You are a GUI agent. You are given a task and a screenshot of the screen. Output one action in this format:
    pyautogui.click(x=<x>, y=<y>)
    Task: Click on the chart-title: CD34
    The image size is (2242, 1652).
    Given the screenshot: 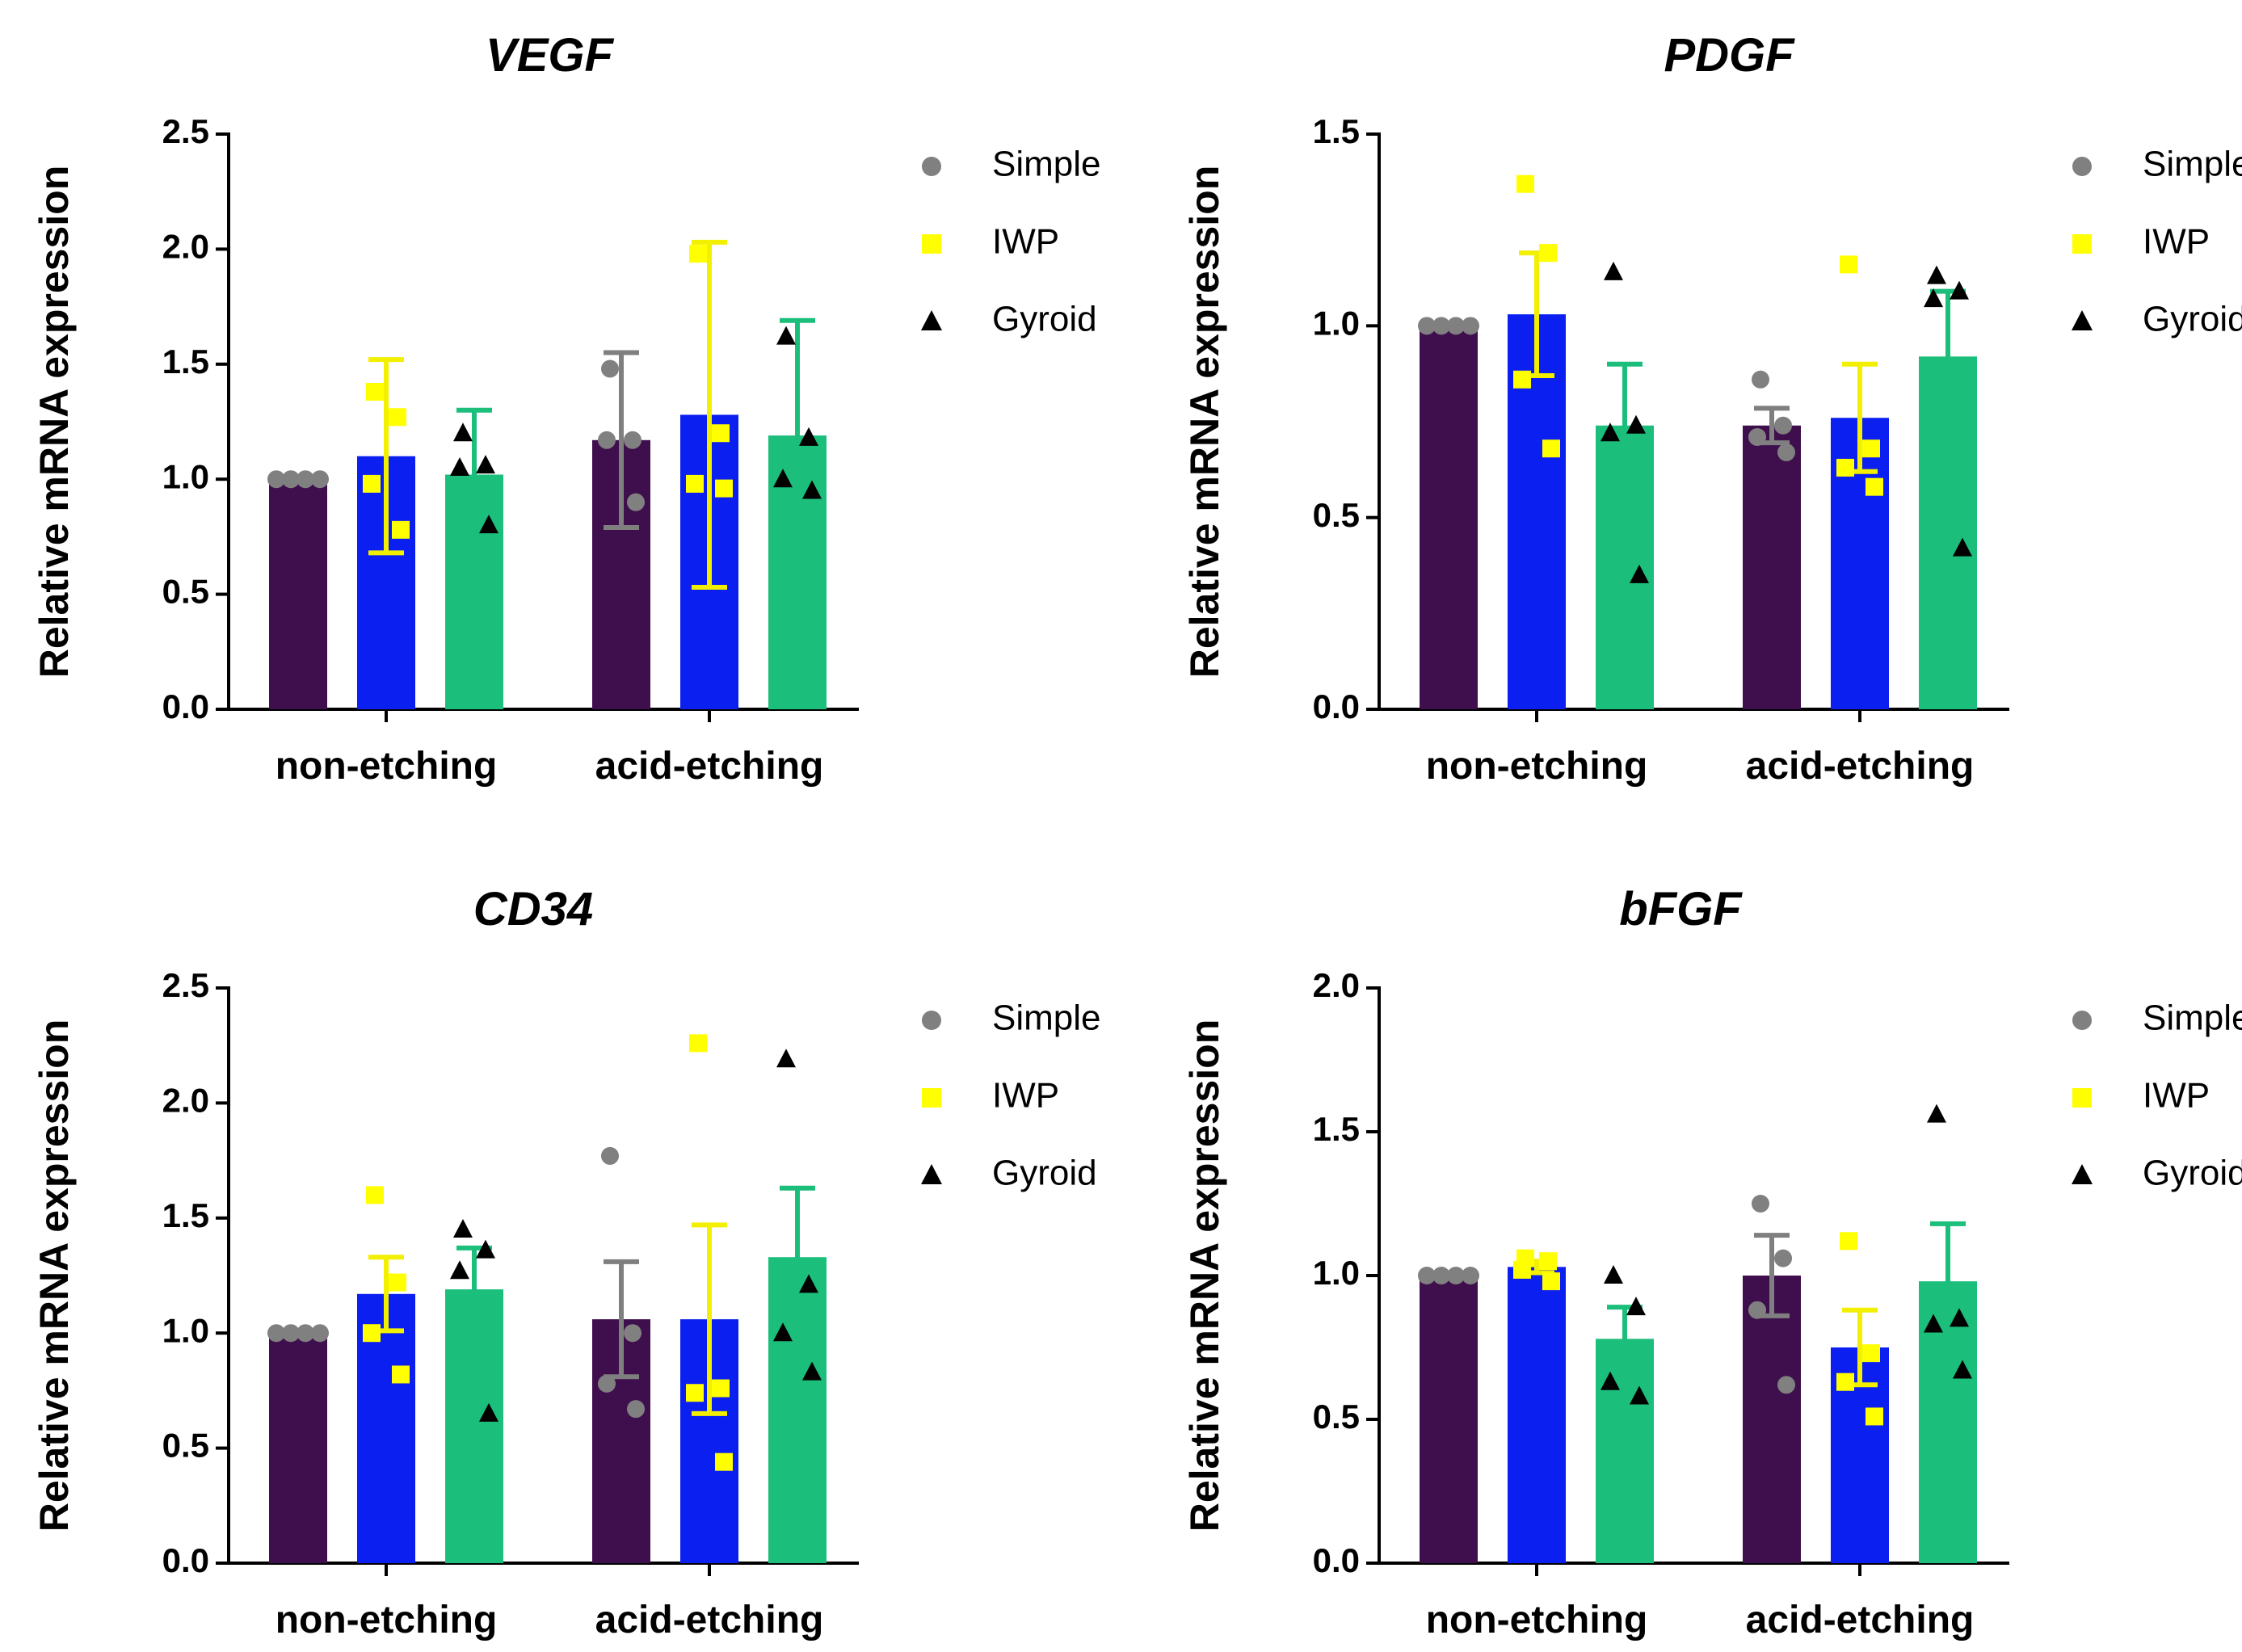 What is the action you would take?
    pyautogui.click(x=533, y=909)
    